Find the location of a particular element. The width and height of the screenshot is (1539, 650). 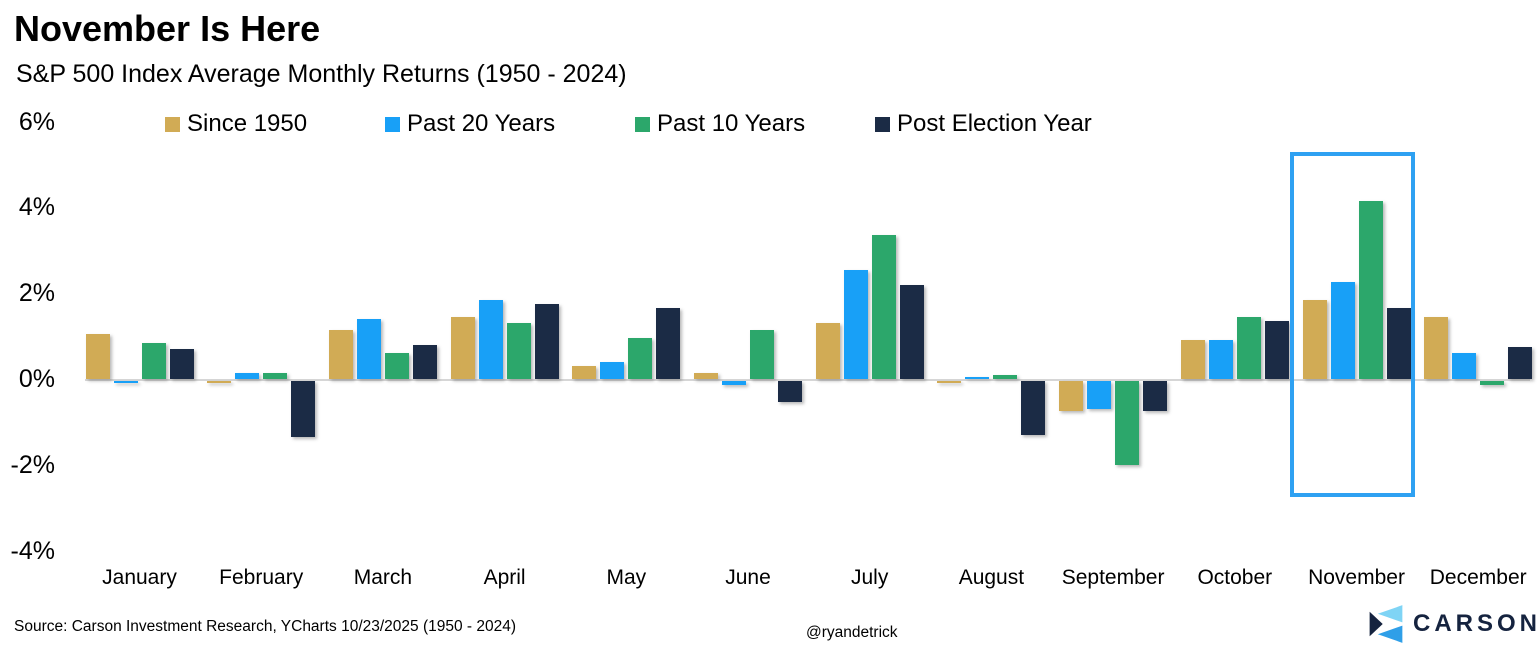

y-tick-label: -4% is located at coordinates (32, 550).